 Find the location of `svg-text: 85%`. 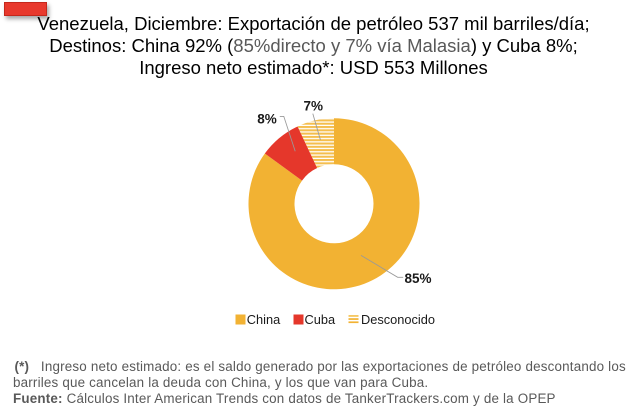

svg-text: 85% is located at coordinates (417, 278).